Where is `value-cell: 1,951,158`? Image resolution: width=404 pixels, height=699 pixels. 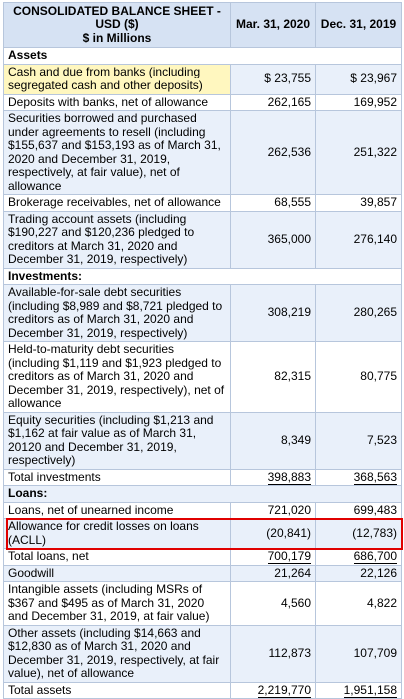 value-cell: 1,951,158 is located at coordinates (358, 690).